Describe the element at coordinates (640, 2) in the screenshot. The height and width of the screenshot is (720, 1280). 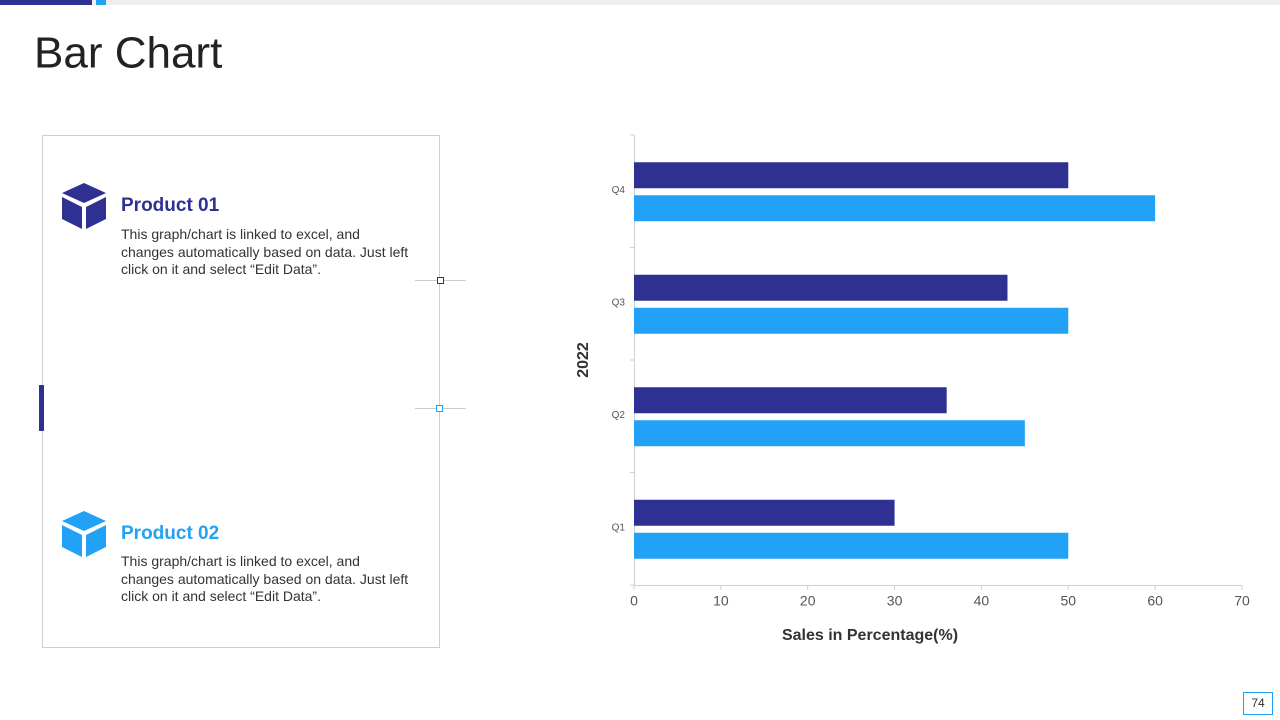
I see `top-strip` at that location.